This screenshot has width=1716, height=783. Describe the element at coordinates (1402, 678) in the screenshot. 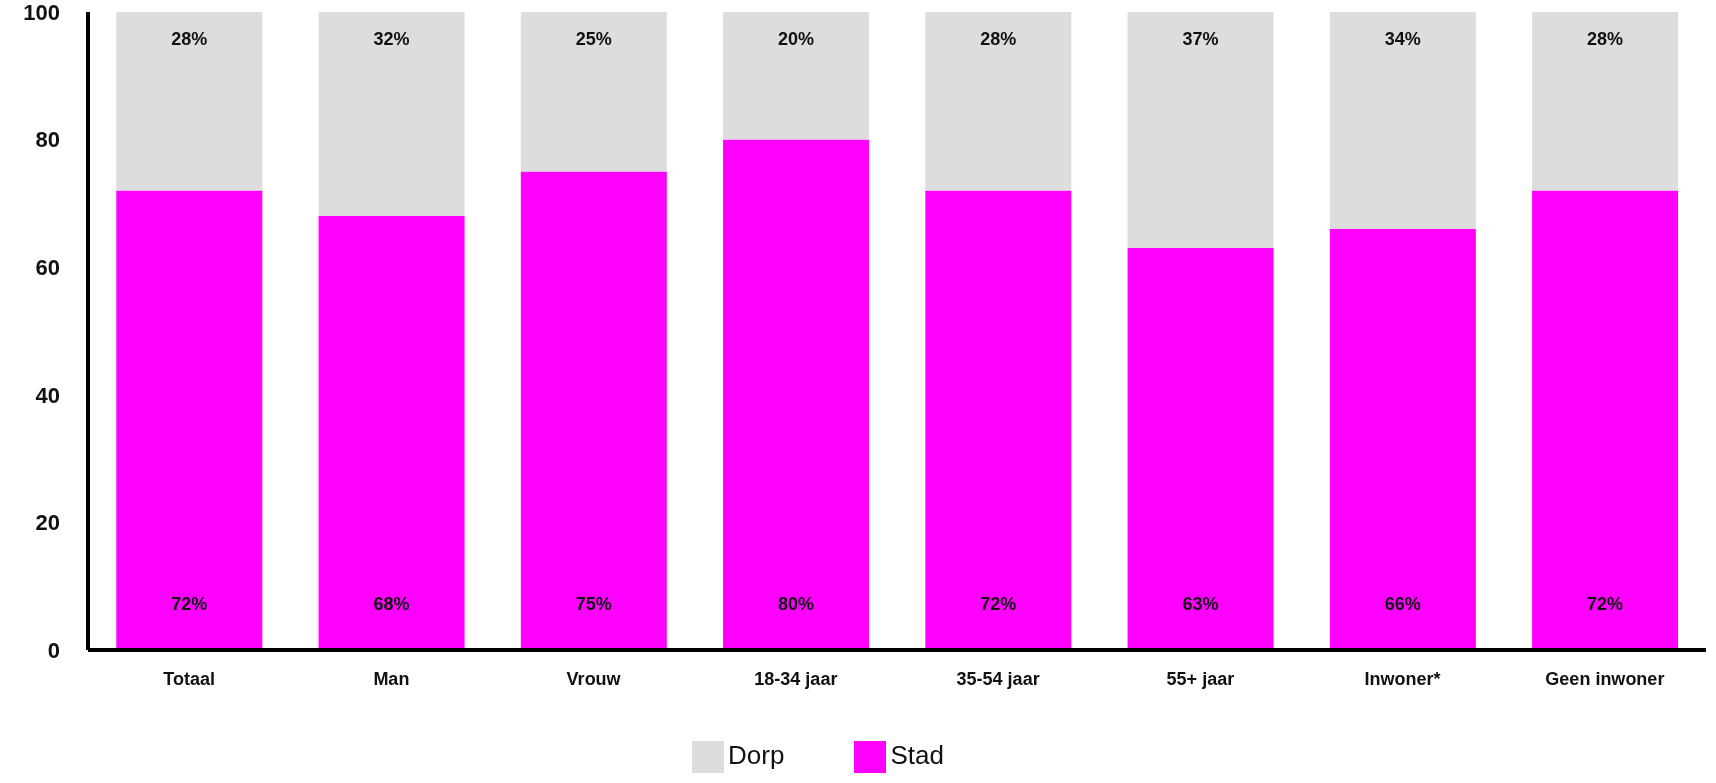

I see `x-tick-label: Inwoner*` at that location.